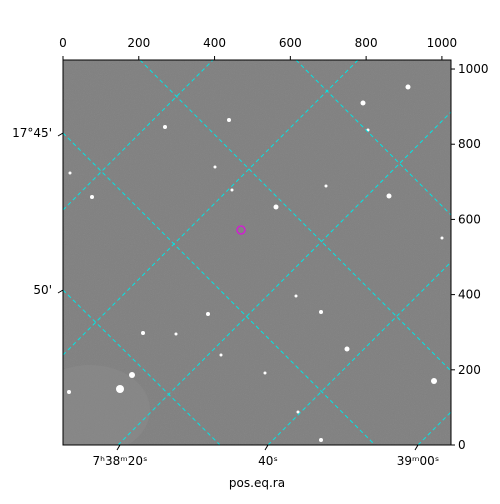 The width and height of the screenshot is (500, 504). What do you see at coordinates (290, 43) in the screenshot?
I see `x-tick-label: 600` at bounding box center [290, 43].